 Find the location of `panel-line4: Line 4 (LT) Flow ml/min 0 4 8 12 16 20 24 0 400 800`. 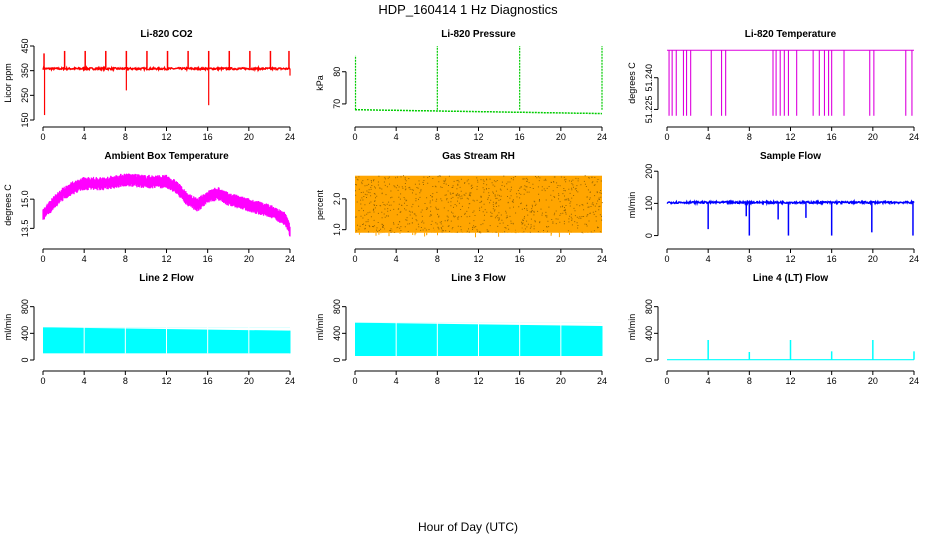

panel-line4: Line 4 (LT) Flow ml/min 0 4 8 12 16 20 24 0 400 800 is located at coordinates (773, 329).